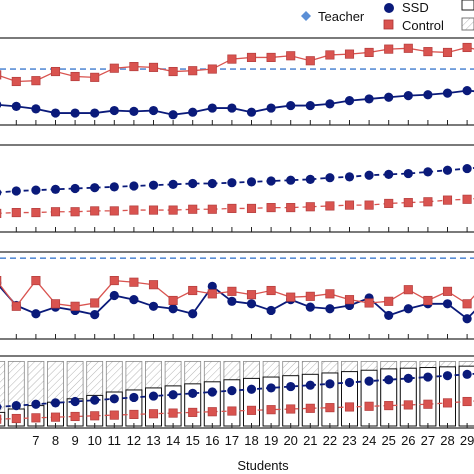  Describe the element at coordinates (388, 440) in the screenshot. I see `x-tick-label-25: 25` at that location.